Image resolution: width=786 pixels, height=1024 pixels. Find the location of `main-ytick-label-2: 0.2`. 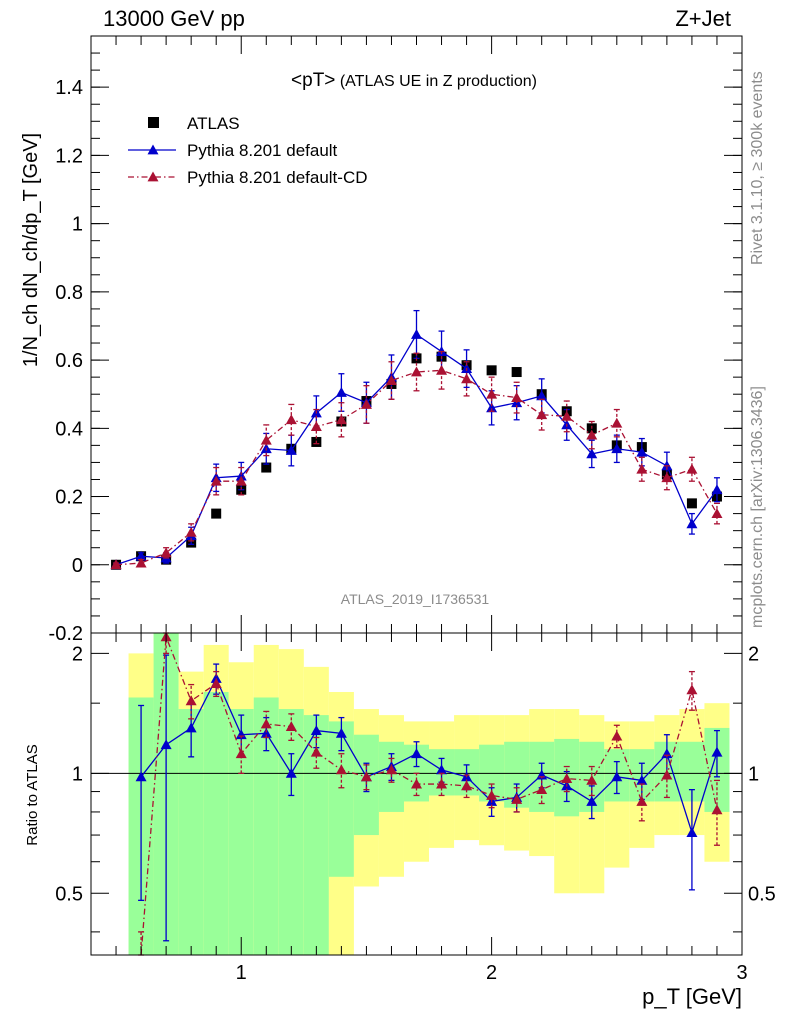

main-ytick-label-2: 0.2 is located at coordinates (69, 498).